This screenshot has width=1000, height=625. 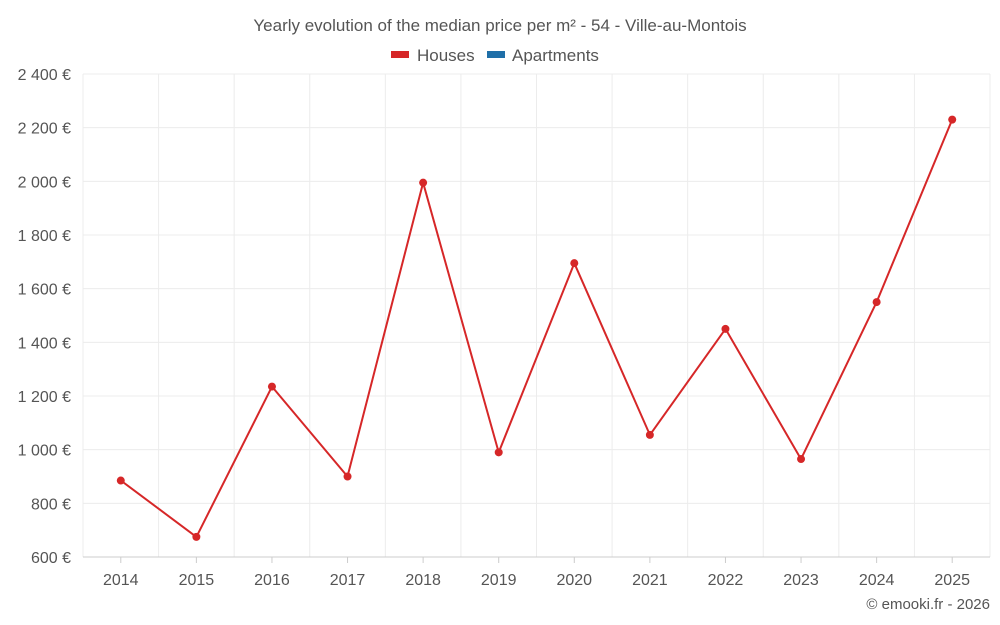 What do you see at coordinates (44, 182) in the screenshot?
I see `y-tick-label: 2 000 €` at bounding box center [44, 182].